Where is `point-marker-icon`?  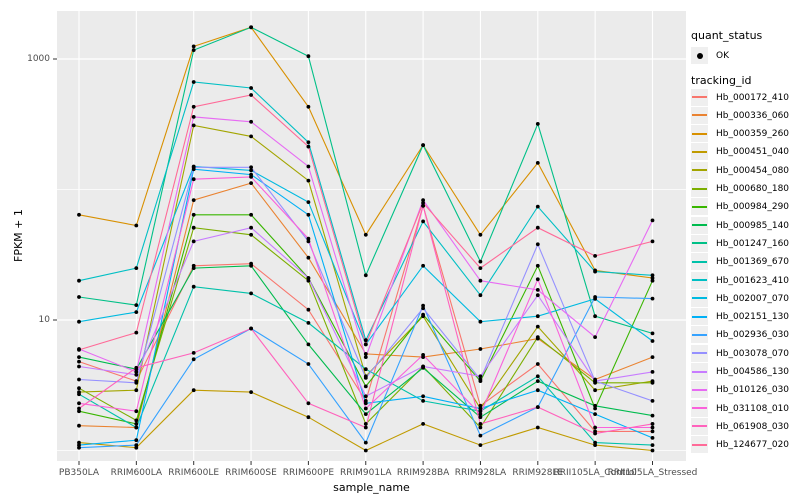
point-marker-icon is located at coordinates (699, 55).